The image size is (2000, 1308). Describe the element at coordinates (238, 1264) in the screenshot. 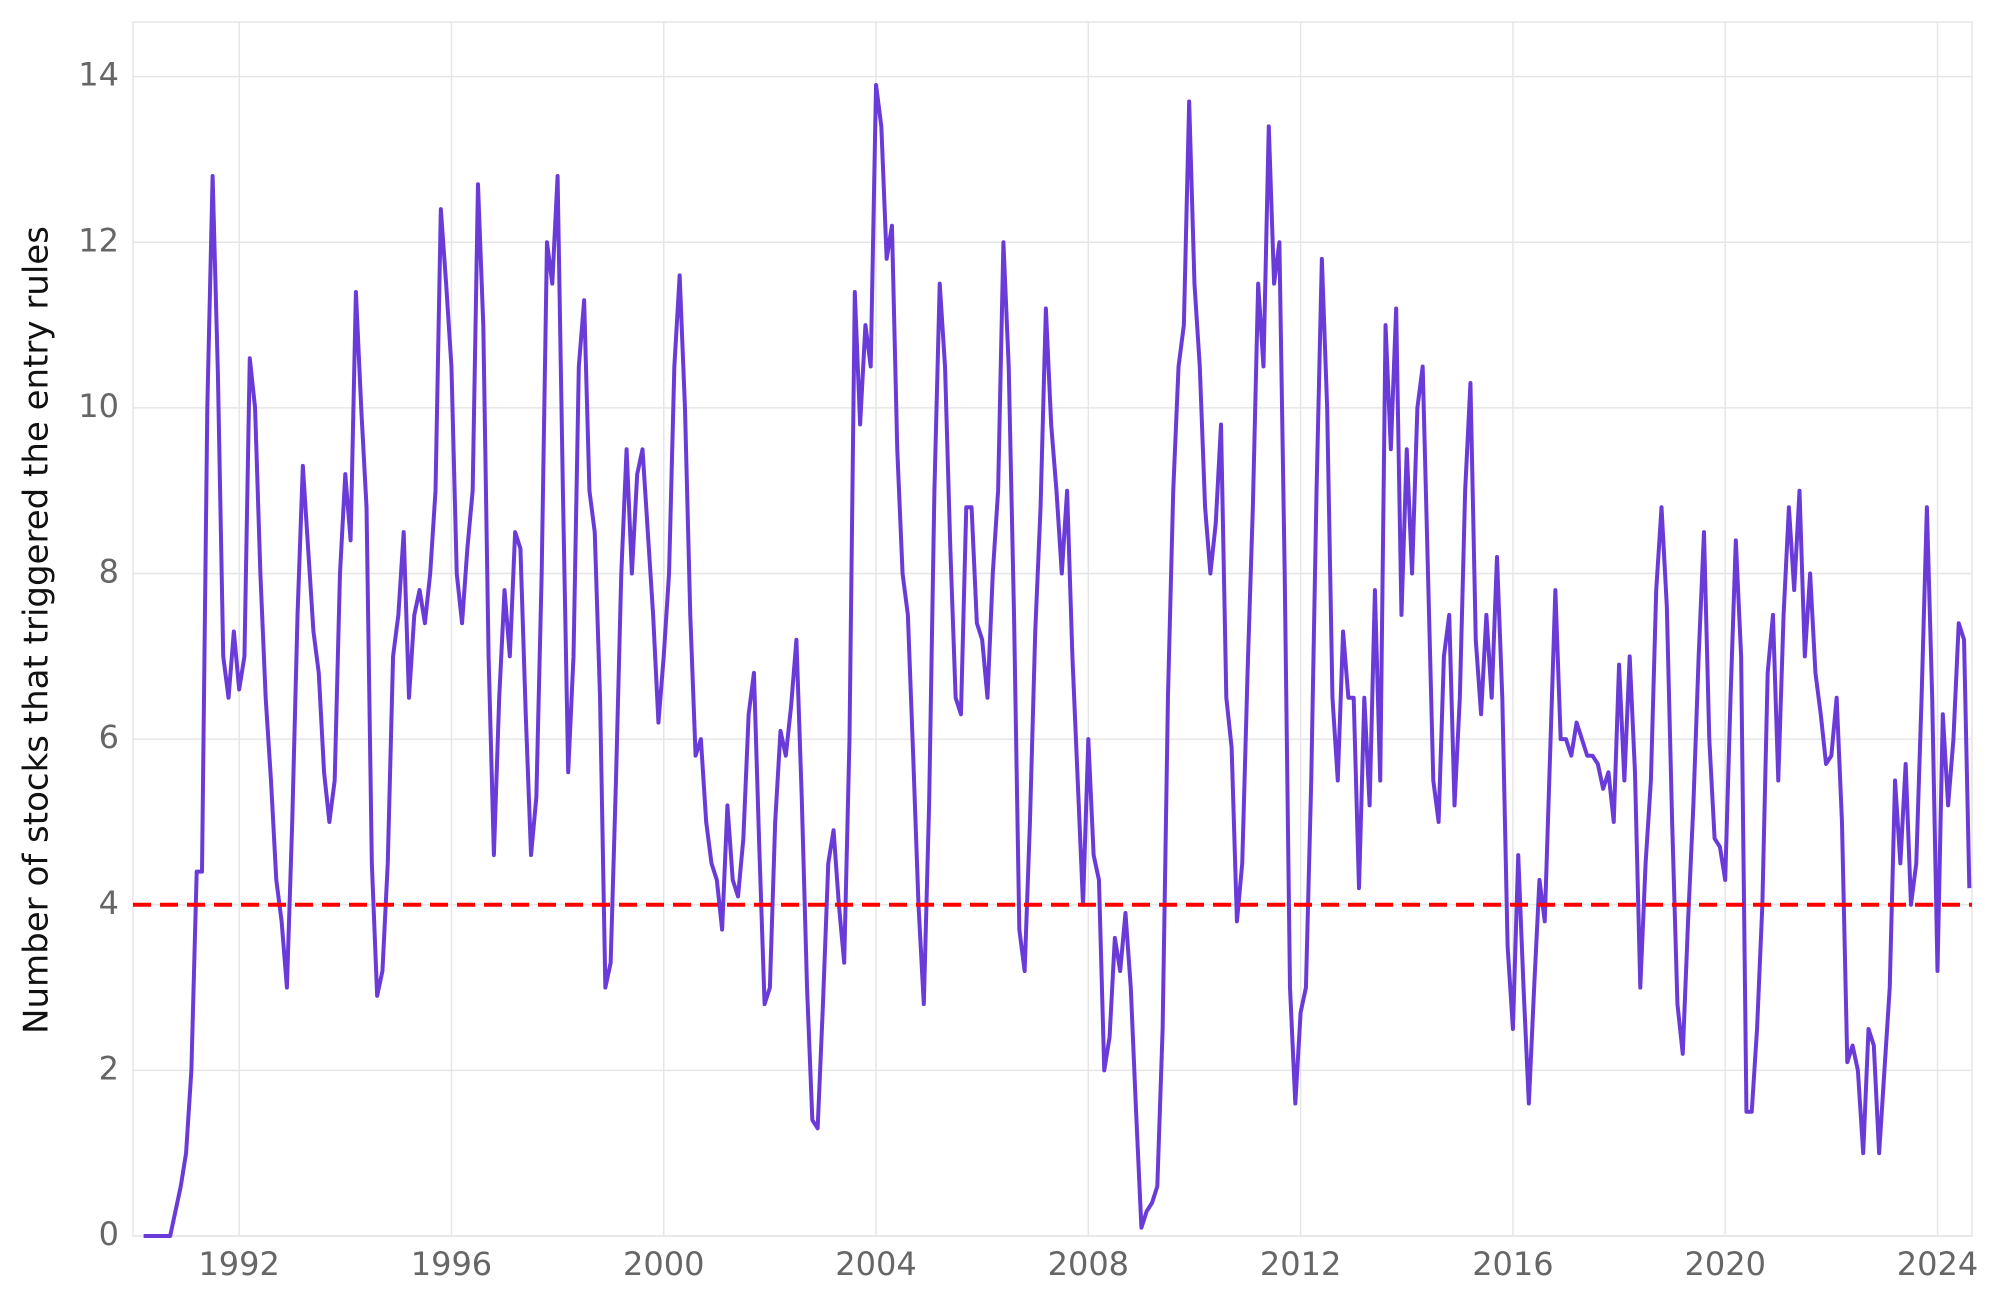

I see `x-tick-label: 1992` at that location.